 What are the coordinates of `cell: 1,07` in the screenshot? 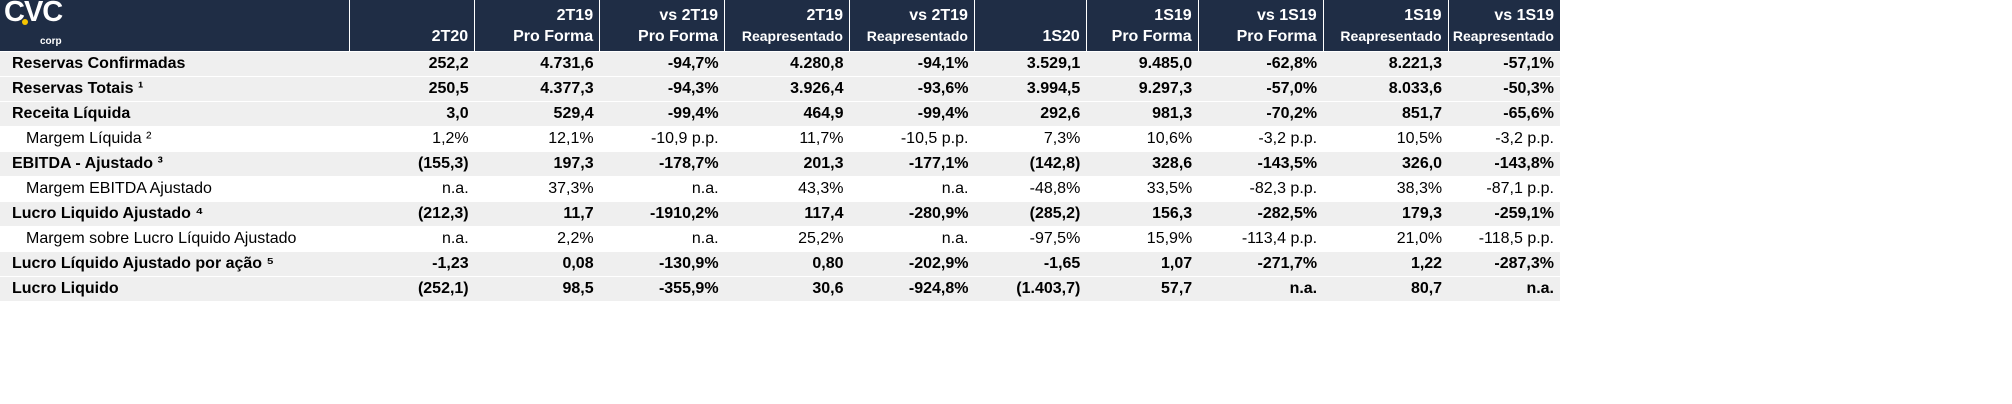 It's located at (1142, 263).